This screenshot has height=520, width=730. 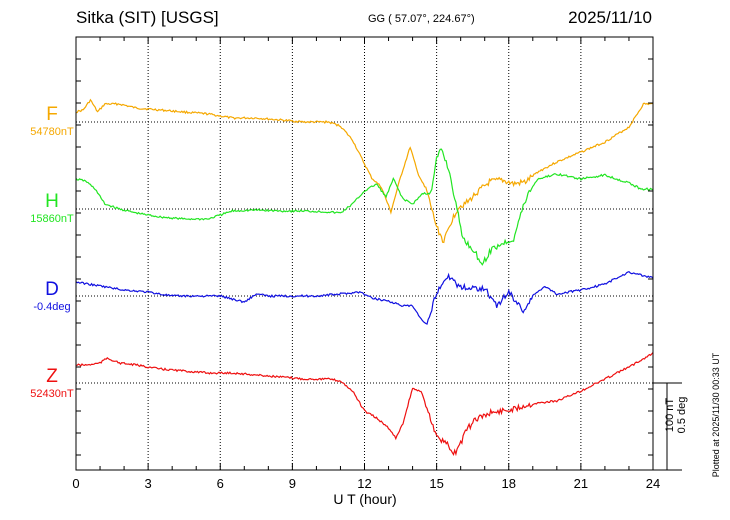 I want to click on x-axis-label: U T (hour), so click(x=365, y=499).